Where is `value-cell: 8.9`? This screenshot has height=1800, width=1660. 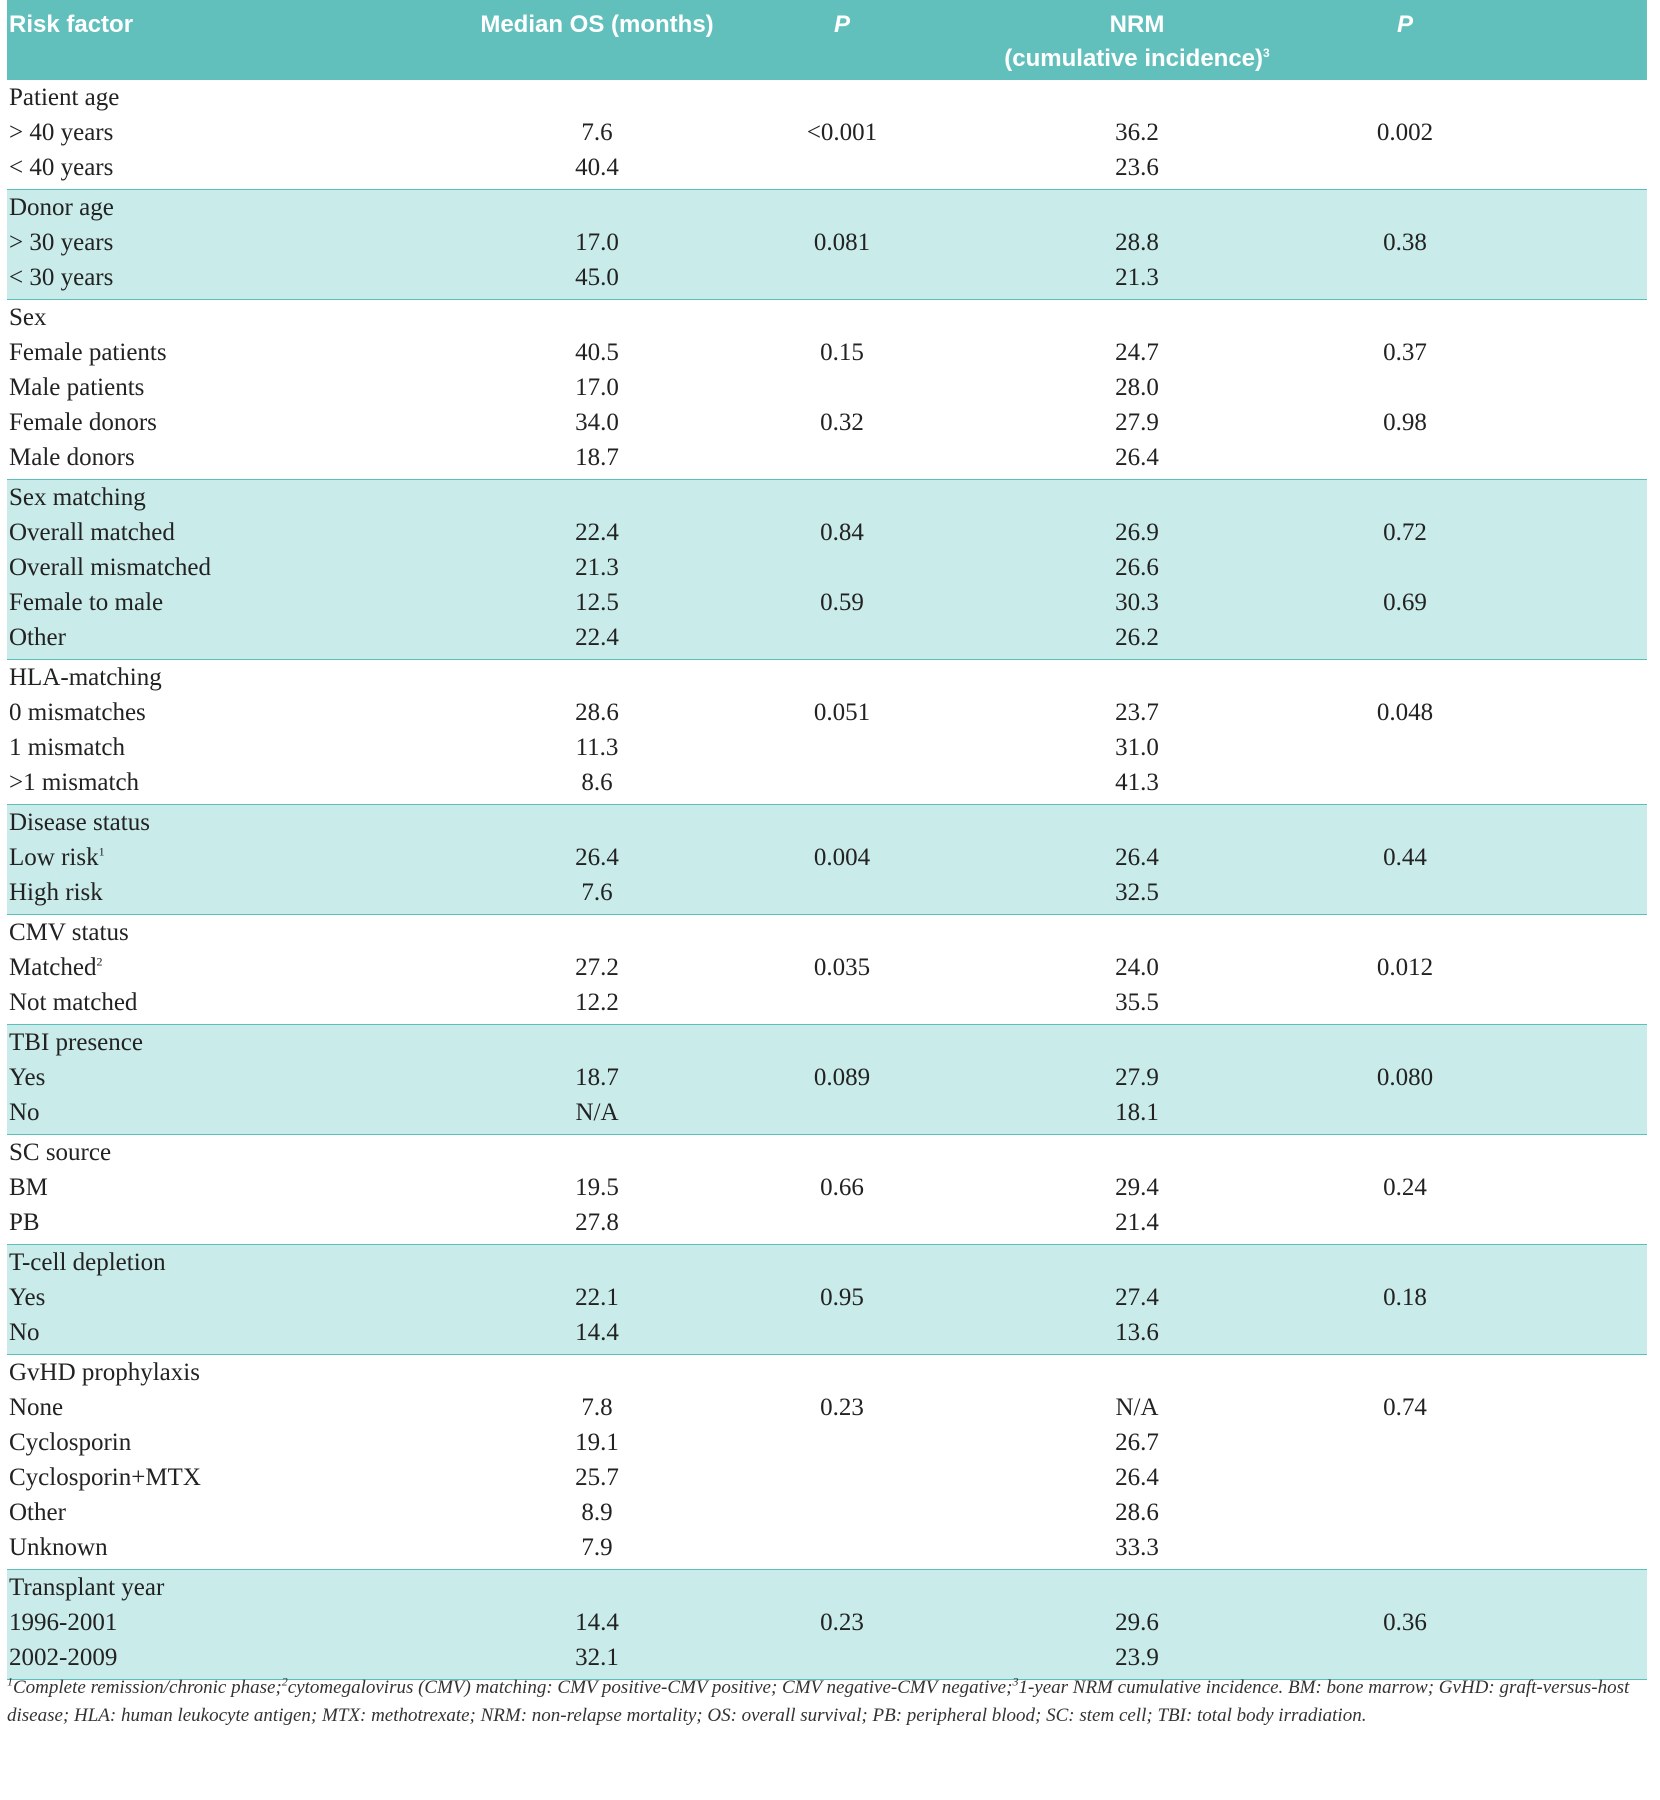 value-cell: 8.9 is located at coordinates (597, 1512).